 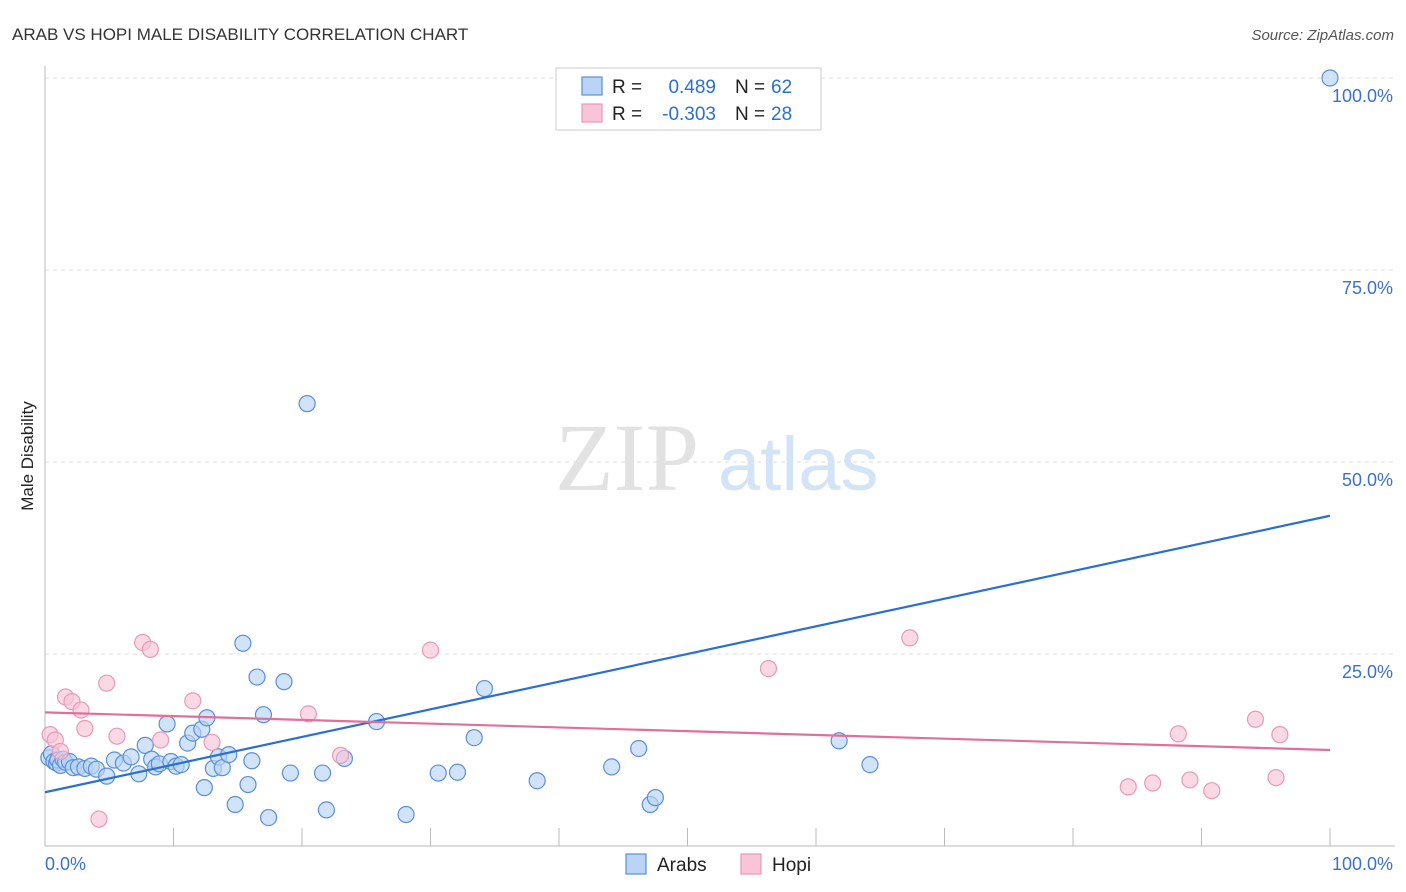 What do you see at coordinates (65, 864) in the screenshot?
I see `x-tick-label: 0.0%` at bounding box center [65, 864].